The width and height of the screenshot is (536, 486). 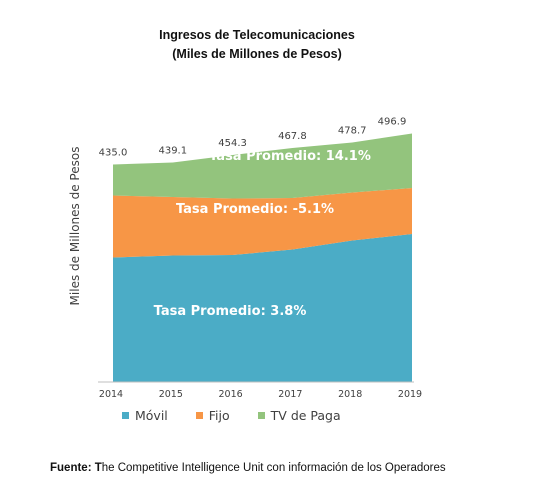 What do you see at coordinates (219, 415) in the screenshot?
I see `legend-label-fijo: Fijo` at bounding box center [219, 415].